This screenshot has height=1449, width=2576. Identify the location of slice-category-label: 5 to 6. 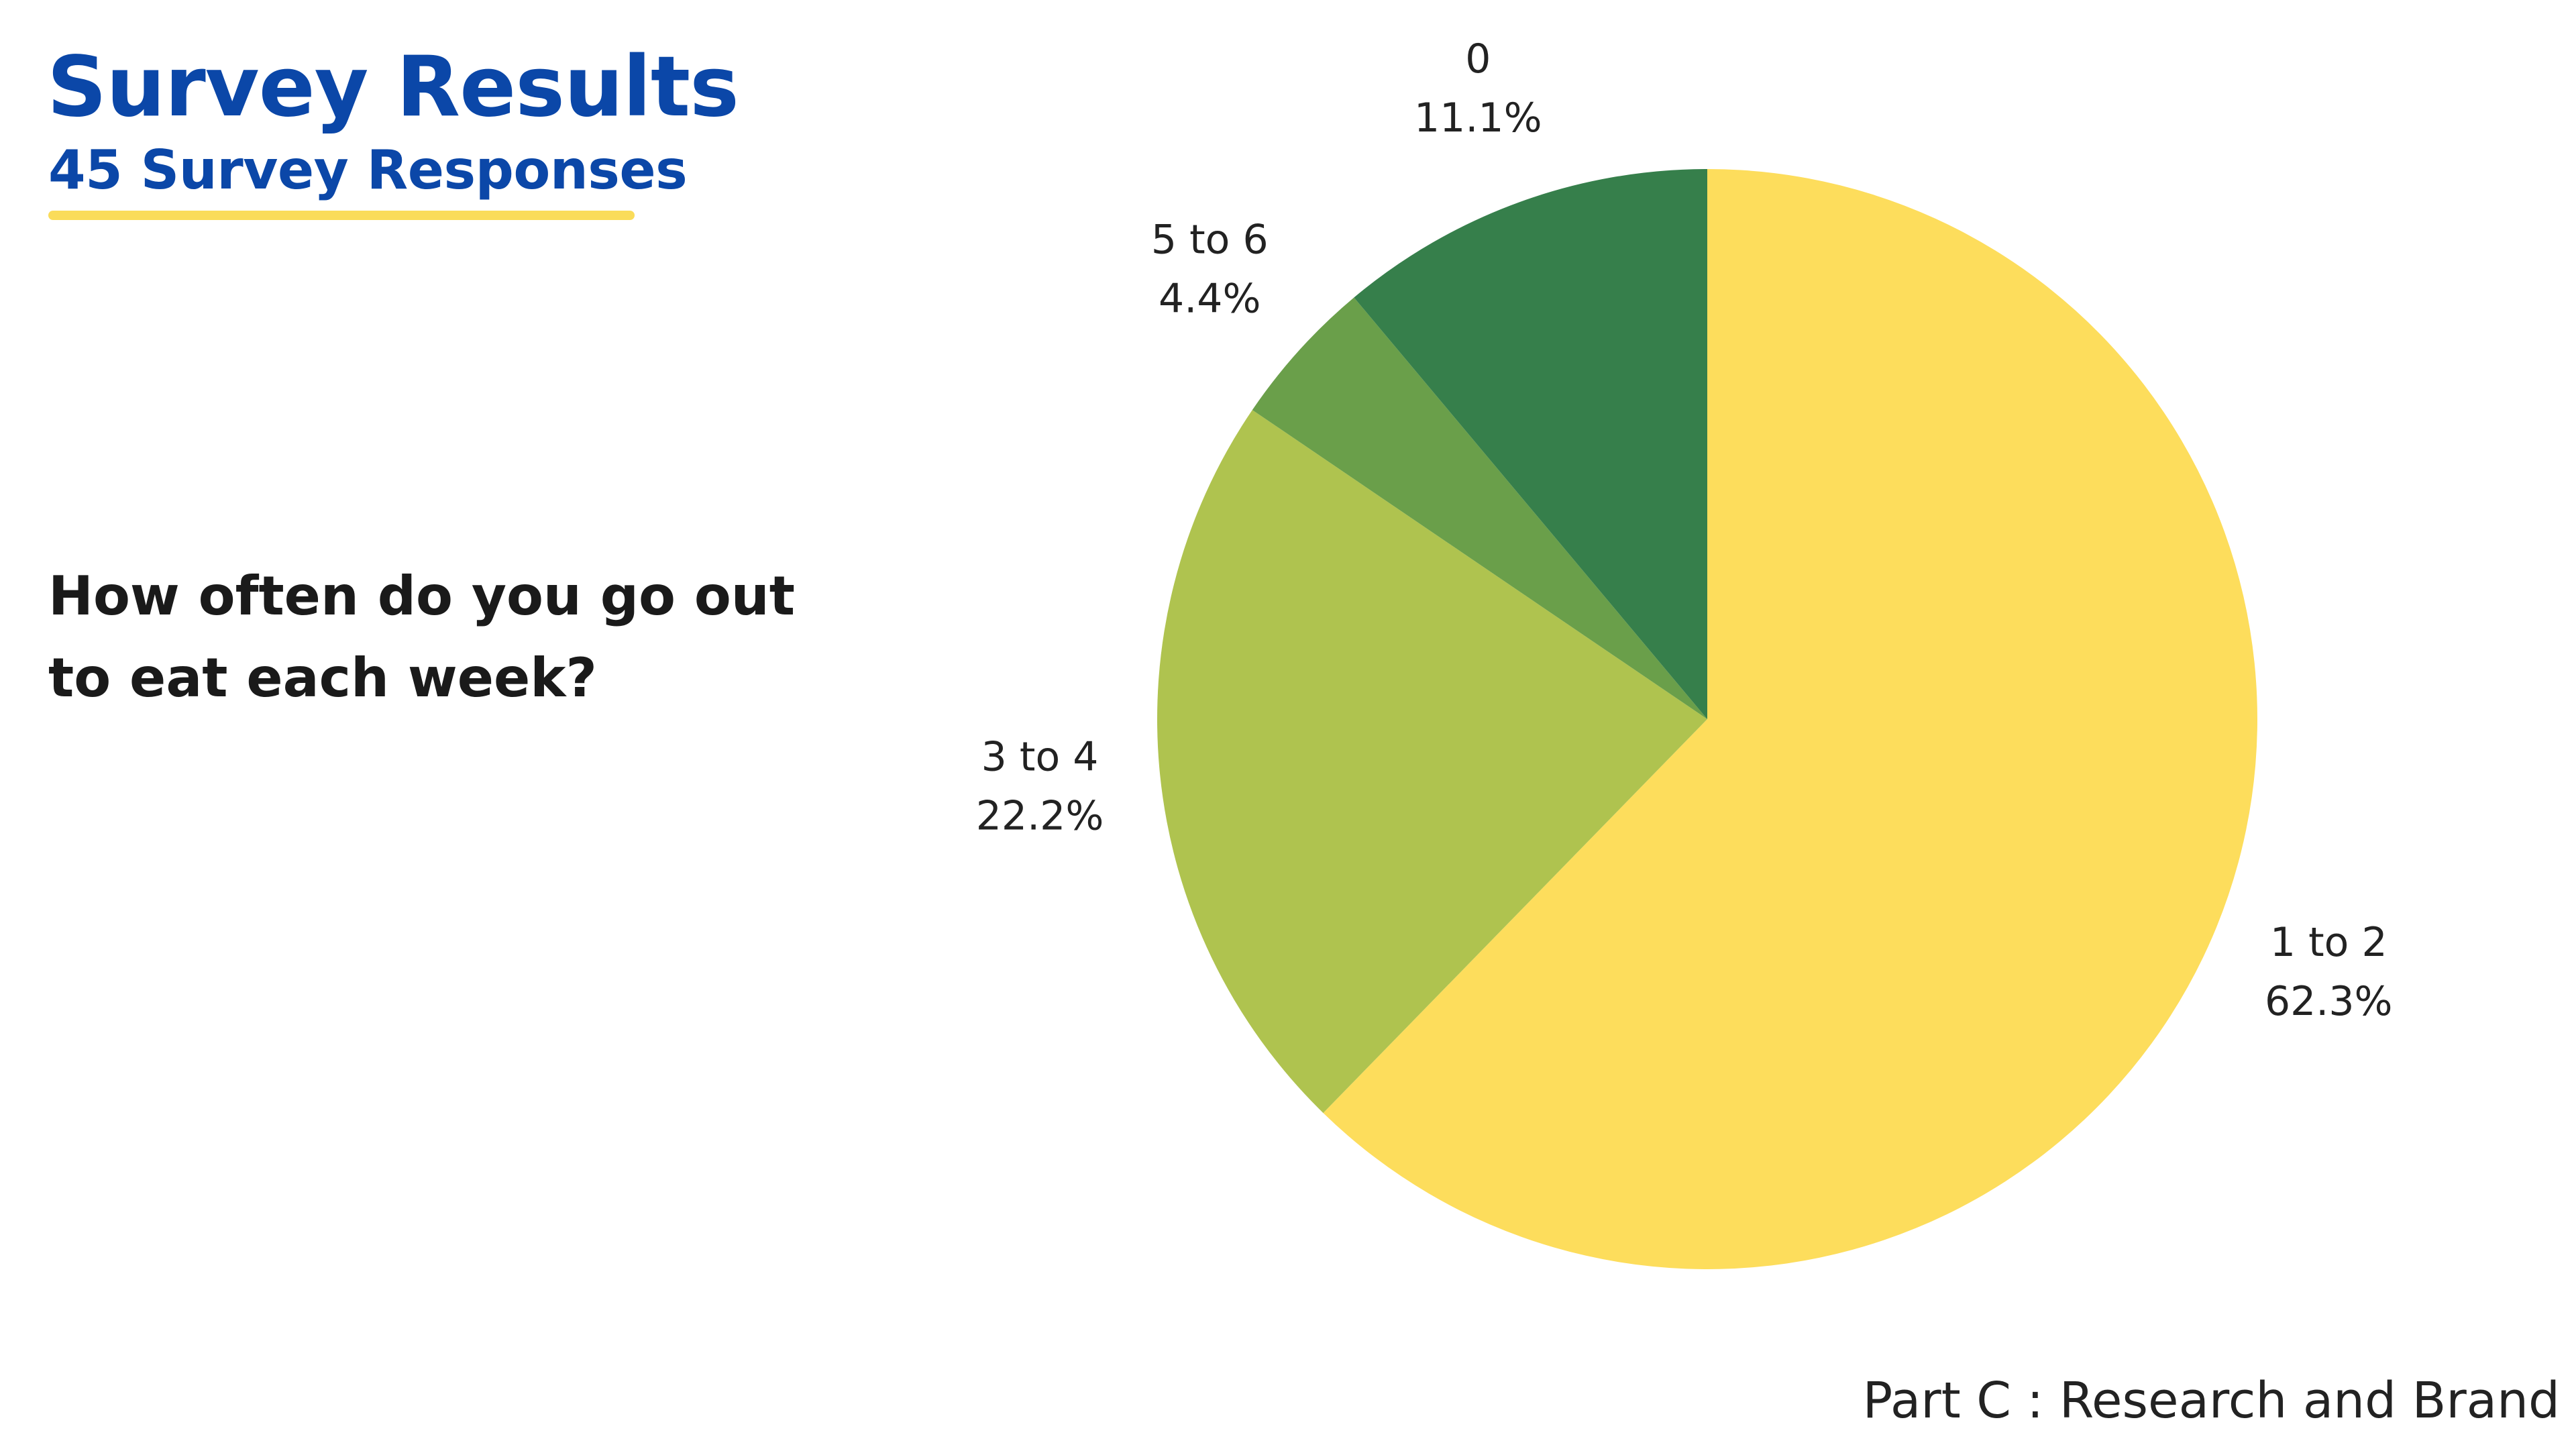
(1210, 239).